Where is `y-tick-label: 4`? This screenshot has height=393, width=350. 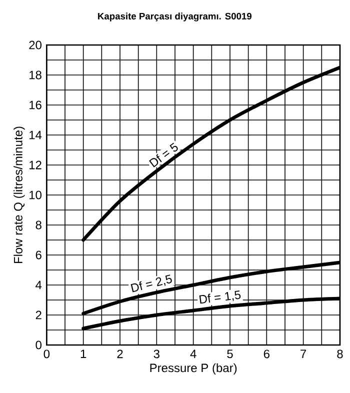
y-tick-label: 4 is located at coordinates (39, 285).